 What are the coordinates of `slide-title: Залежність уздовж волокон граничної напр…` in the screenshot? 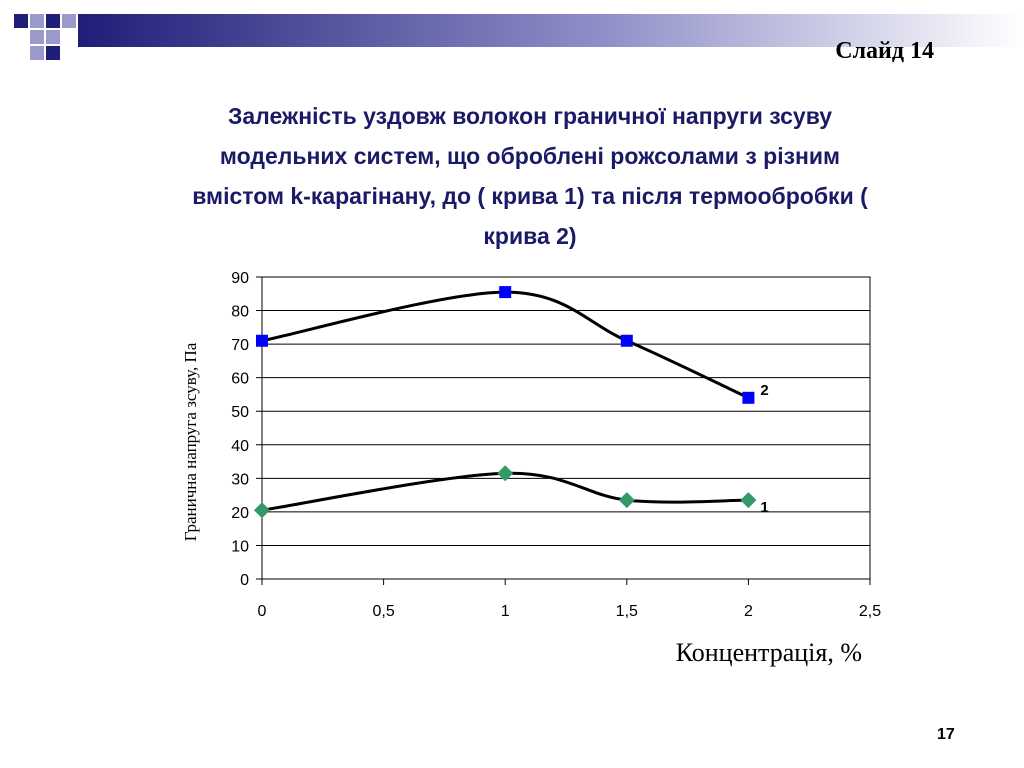 It's located at (530, 176).